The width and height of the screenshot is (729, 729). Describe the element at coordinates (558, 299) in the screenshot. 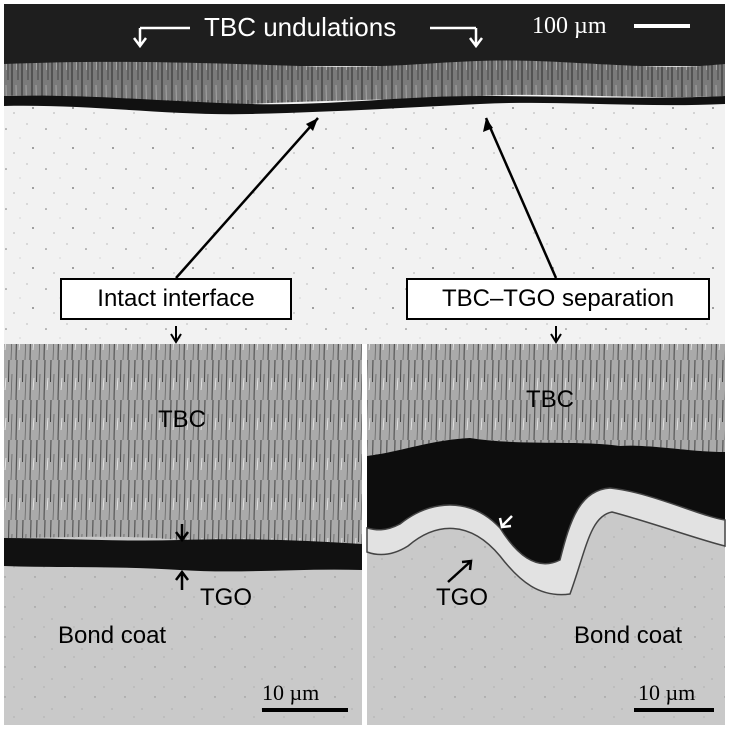

I see `separation-callout: TBC–TGO separation` at that location.